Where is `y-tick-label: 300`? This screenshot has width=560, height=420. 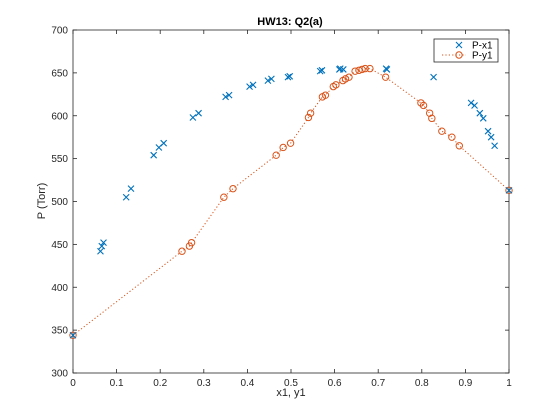
y-tick-label: 300 is located at coordinates (59, 374).